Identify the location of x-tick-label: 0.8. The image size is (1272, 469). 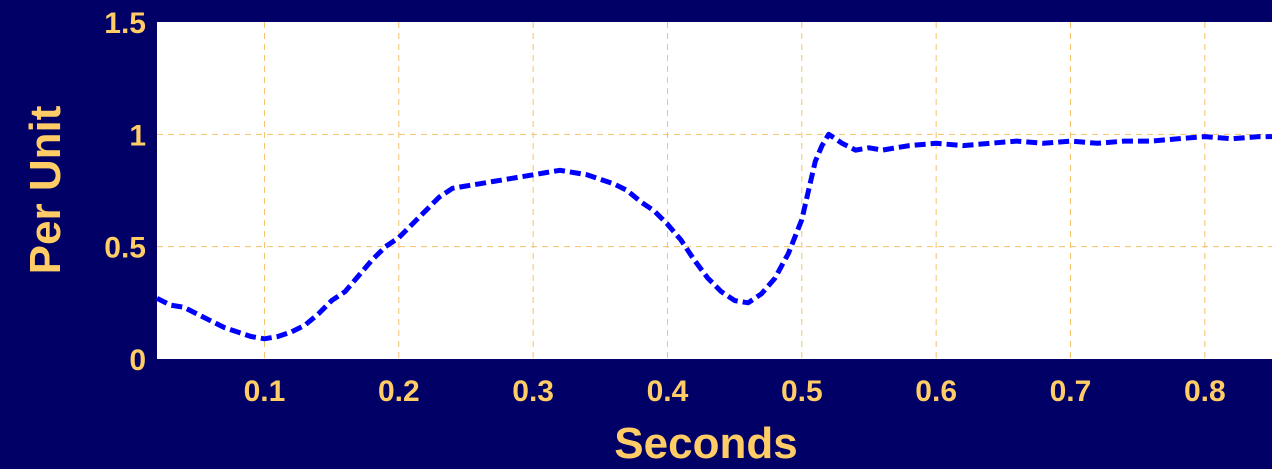
(1205, 391).